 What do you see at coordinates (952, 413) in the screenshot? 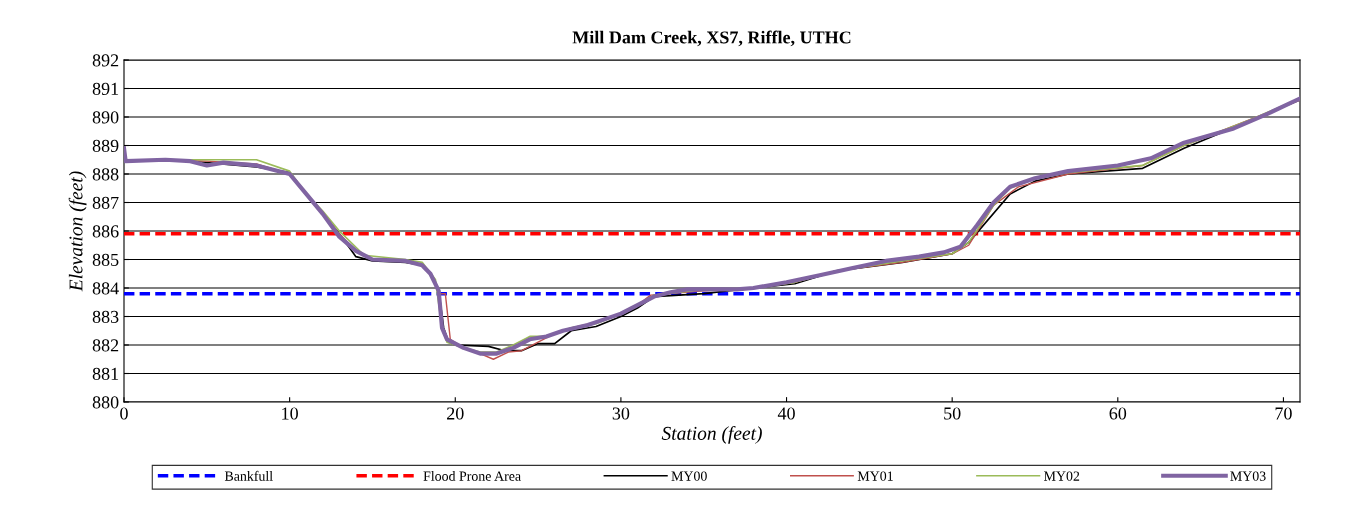
I see `x-tick-label: 50` at bounding box center [952, 413].